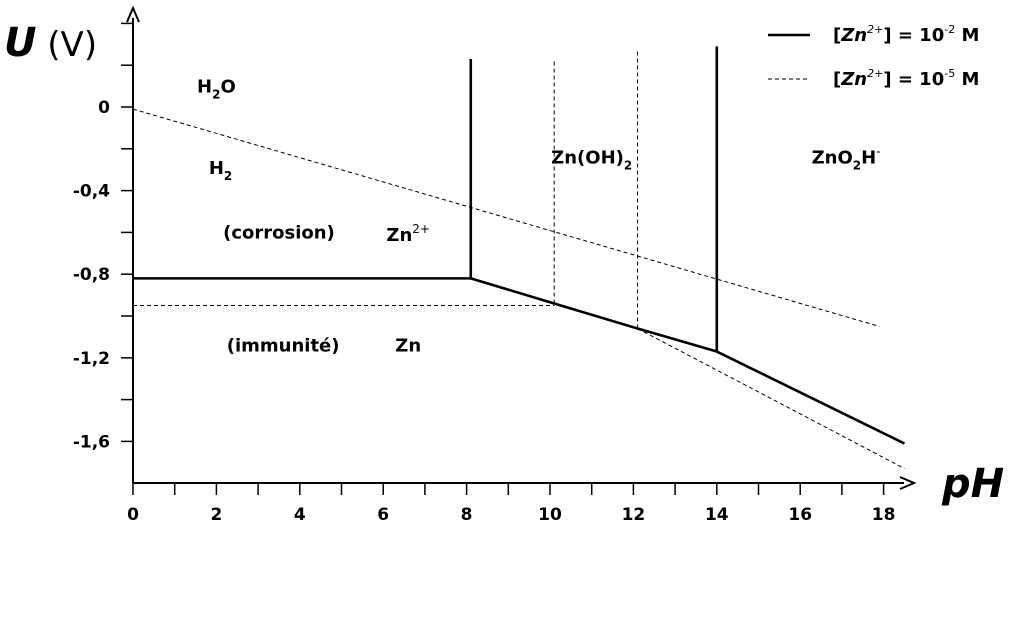 This screenshot has height=630, width=1013. What do you see at coordinates (408, 234) in the screenshot?
I see `region-label-4: Zn2+` at bounding box center [408, 234].